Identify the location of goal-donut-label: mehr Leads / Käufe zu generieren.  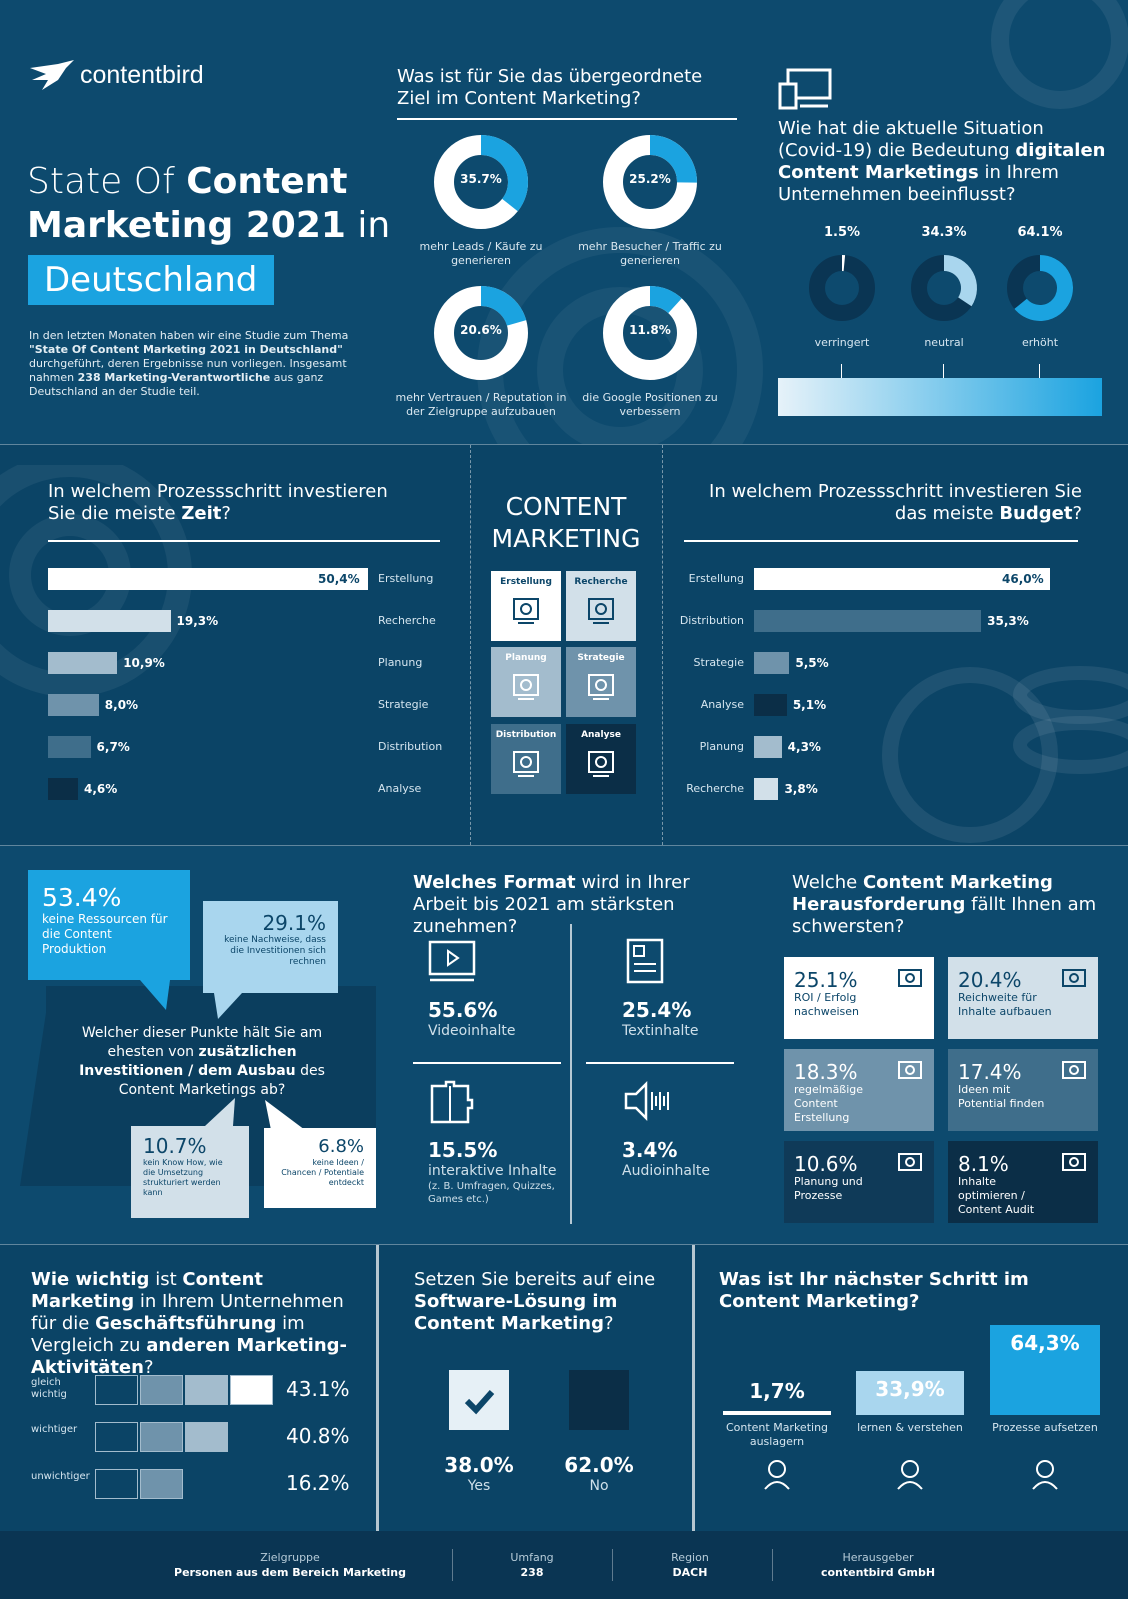
(481, 253).